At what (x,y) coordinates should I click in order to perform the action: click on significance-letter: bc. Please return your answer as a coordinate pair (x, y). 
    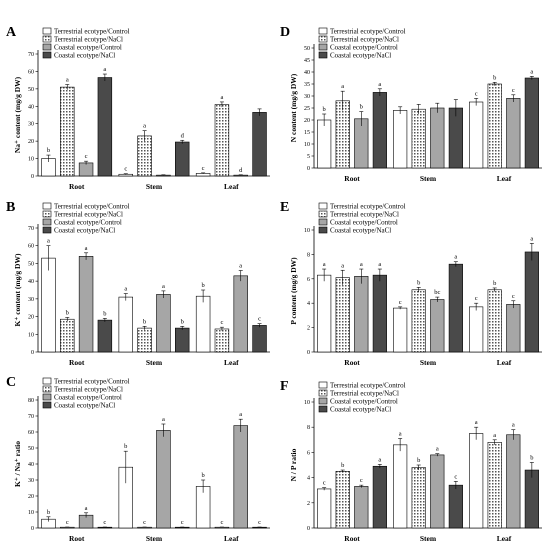
    Looking at the image, I should click on (437, 292).